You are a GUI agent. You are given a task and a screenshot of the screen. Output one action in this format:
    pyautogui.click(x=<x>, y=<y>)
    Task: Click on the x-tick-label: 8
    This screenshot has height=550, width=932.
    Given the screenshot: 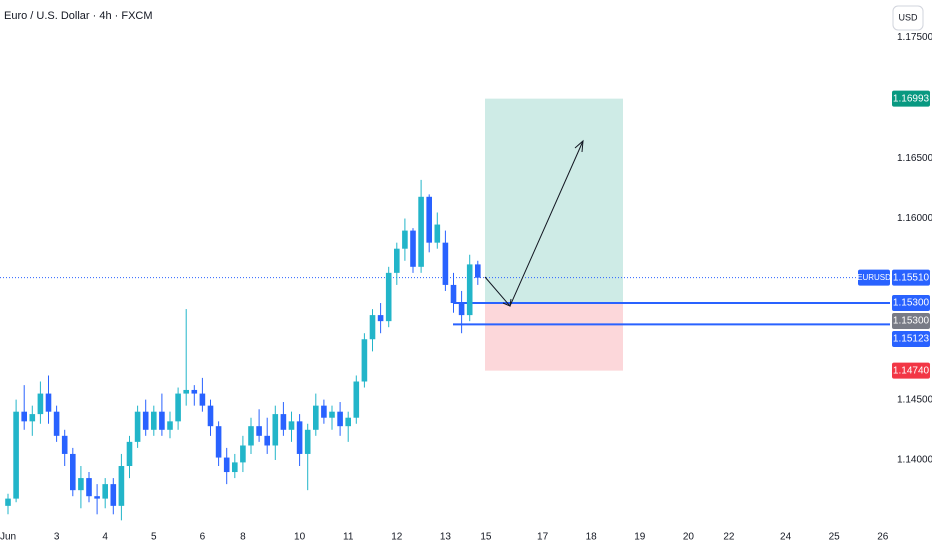 What is the action you would take?
    pyautogui.click(x=243, y=537)
    